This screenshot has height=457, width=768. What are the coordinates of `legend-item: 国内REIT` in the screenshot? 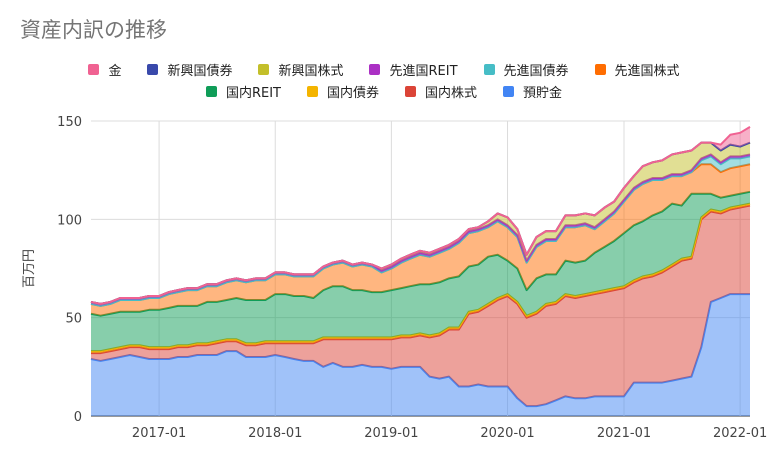 It's located at (243, 91).